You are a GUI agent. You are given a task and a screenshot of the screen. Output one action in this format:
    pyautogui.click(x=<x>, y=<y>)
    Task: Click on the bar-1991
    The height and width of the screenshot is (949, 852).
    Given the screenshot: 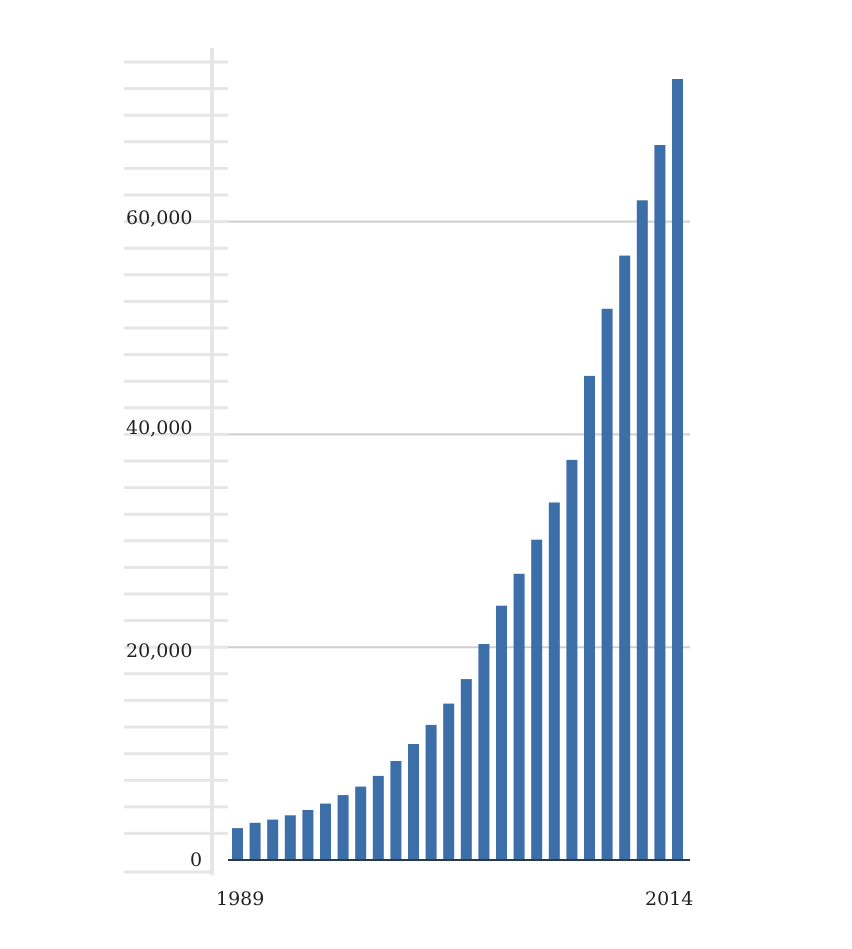 What is the action you would take?
    pyautogui.click(x=273, y=839)
    